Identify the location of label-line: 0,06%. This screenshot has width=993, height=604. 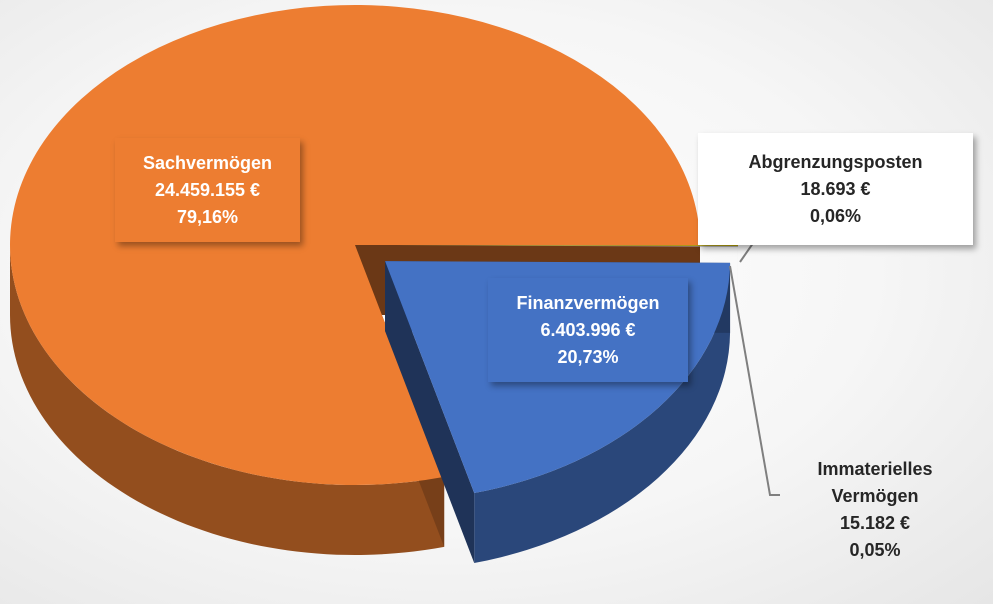
(835, 215).